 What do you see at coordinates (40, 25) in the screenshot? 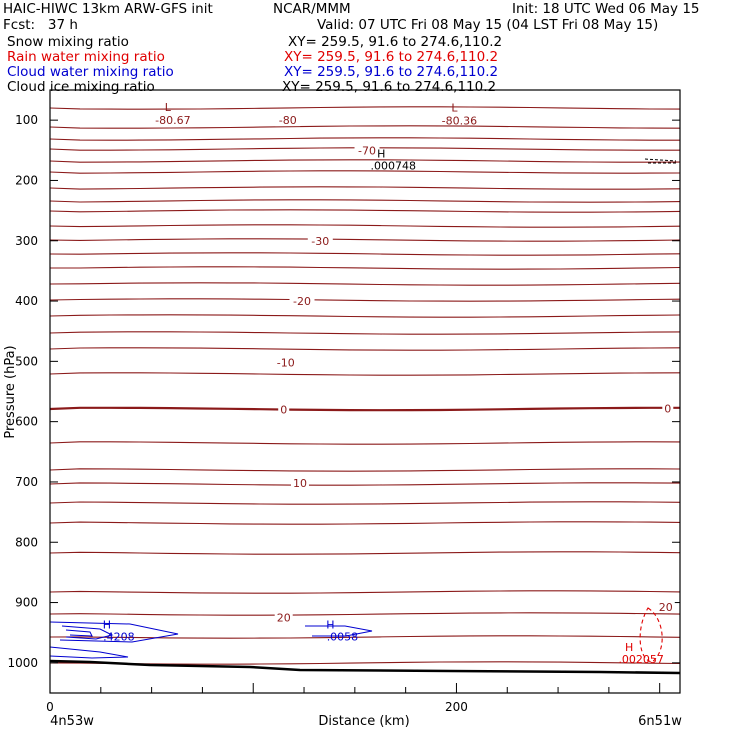
I see `forecast-hour: Fcst: 37 h` at bounding box center [40, 25].